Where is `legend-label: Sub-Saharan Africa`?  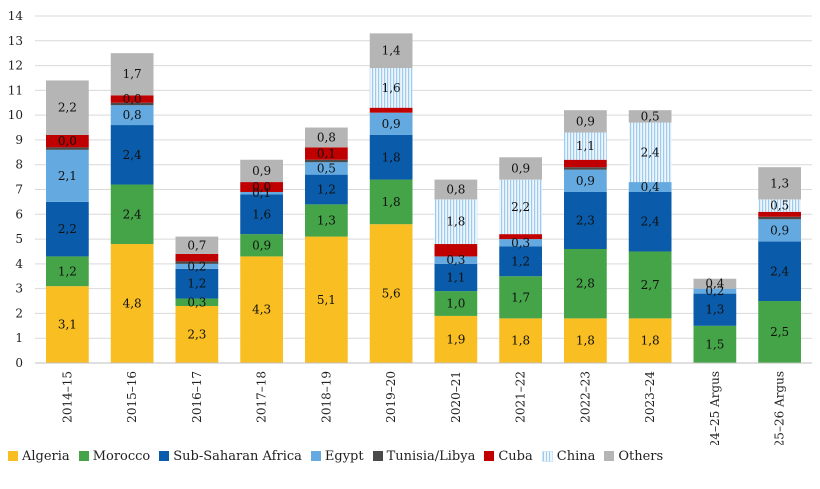 legend-label: Sub-Saharan Africa is located at coordinates (237, 456).